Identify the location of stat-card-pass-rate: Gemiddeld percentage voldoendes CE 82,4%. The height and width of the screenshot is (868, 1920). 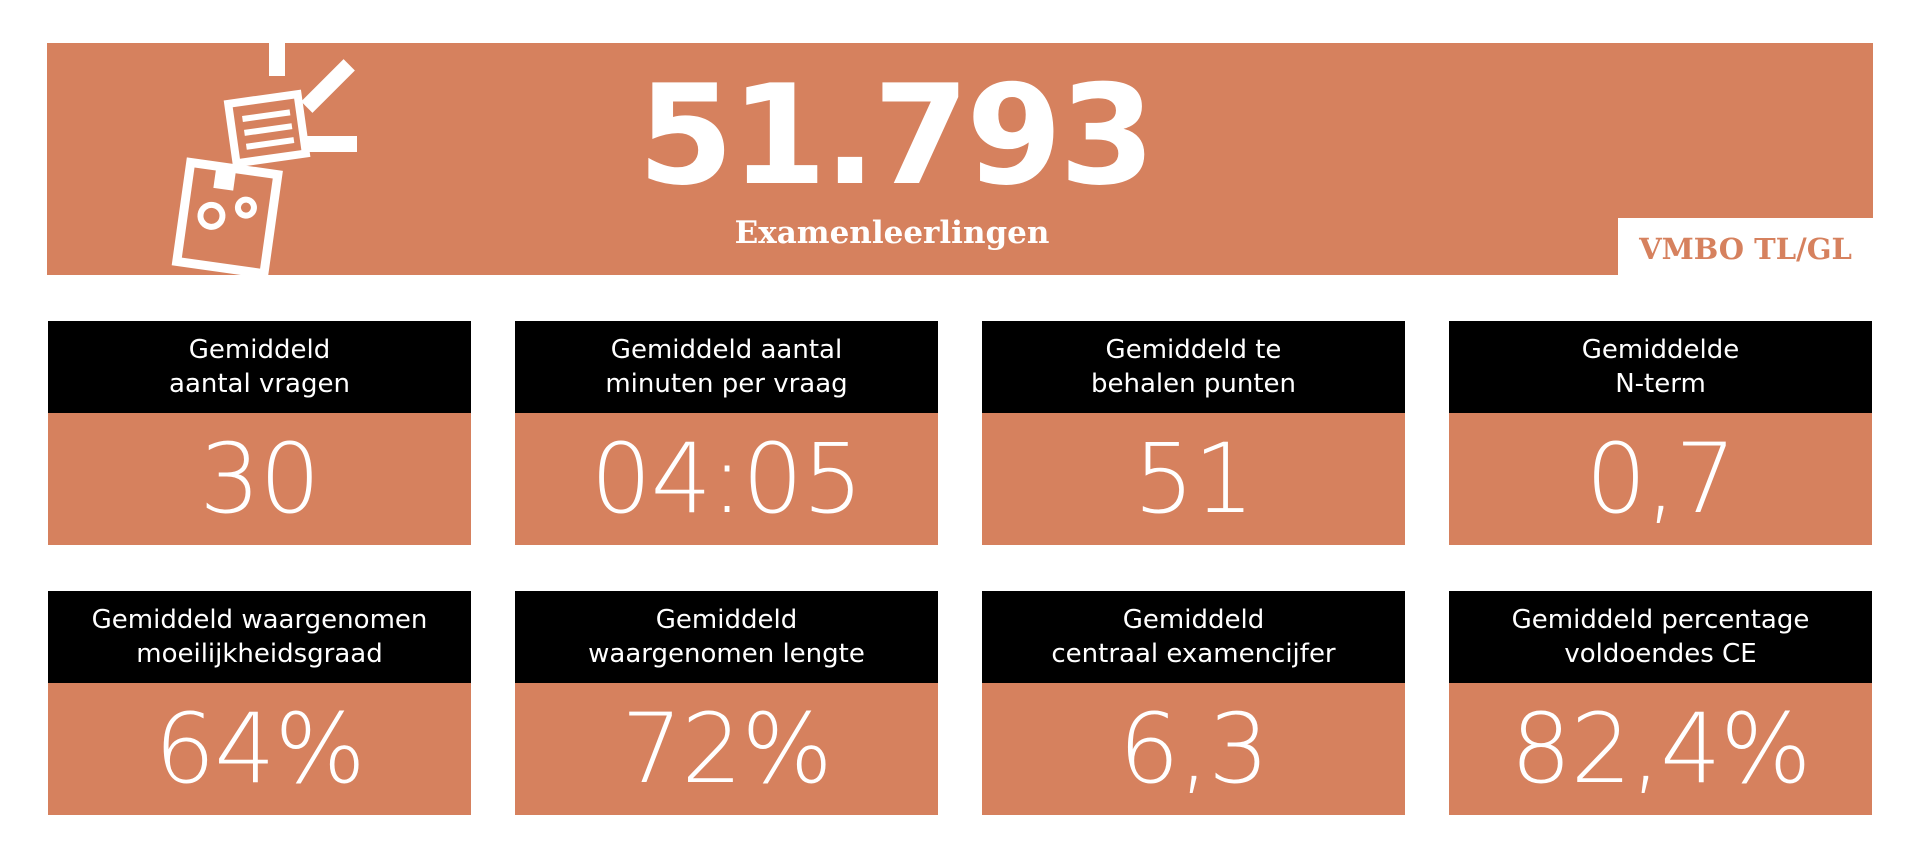
(1660, 703).